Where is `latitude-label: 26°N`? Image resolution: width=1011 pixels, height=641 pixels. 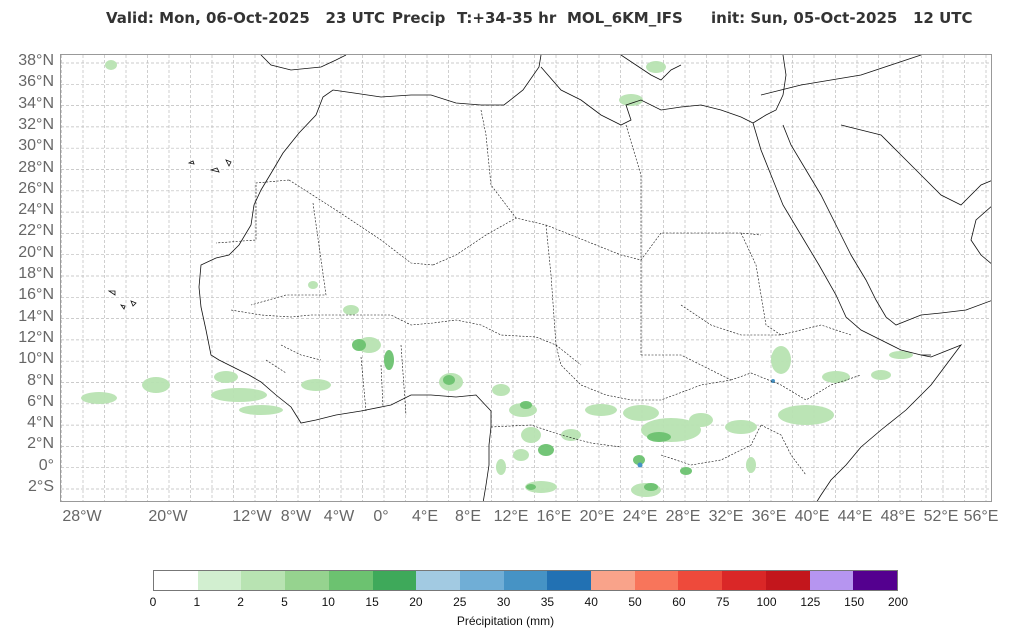
latitude-label: 26°N is located at coordinates (36, 188).